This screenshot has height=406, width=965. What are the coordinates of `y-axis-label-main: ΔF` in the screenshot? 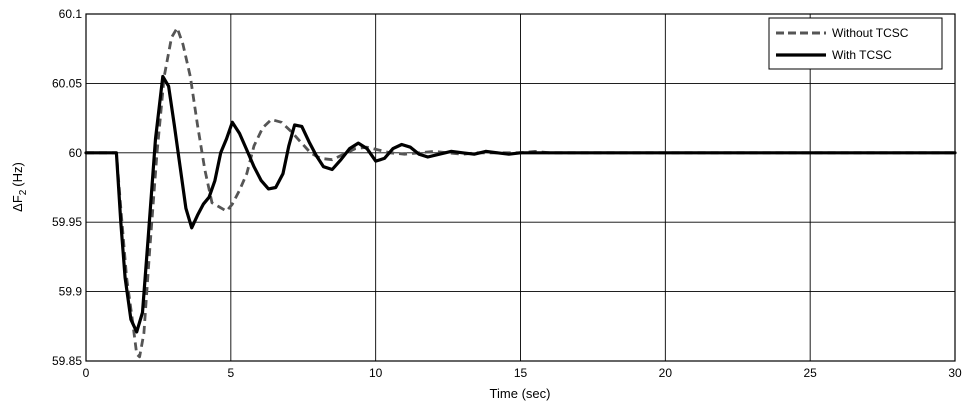 It's located at (17, 203).